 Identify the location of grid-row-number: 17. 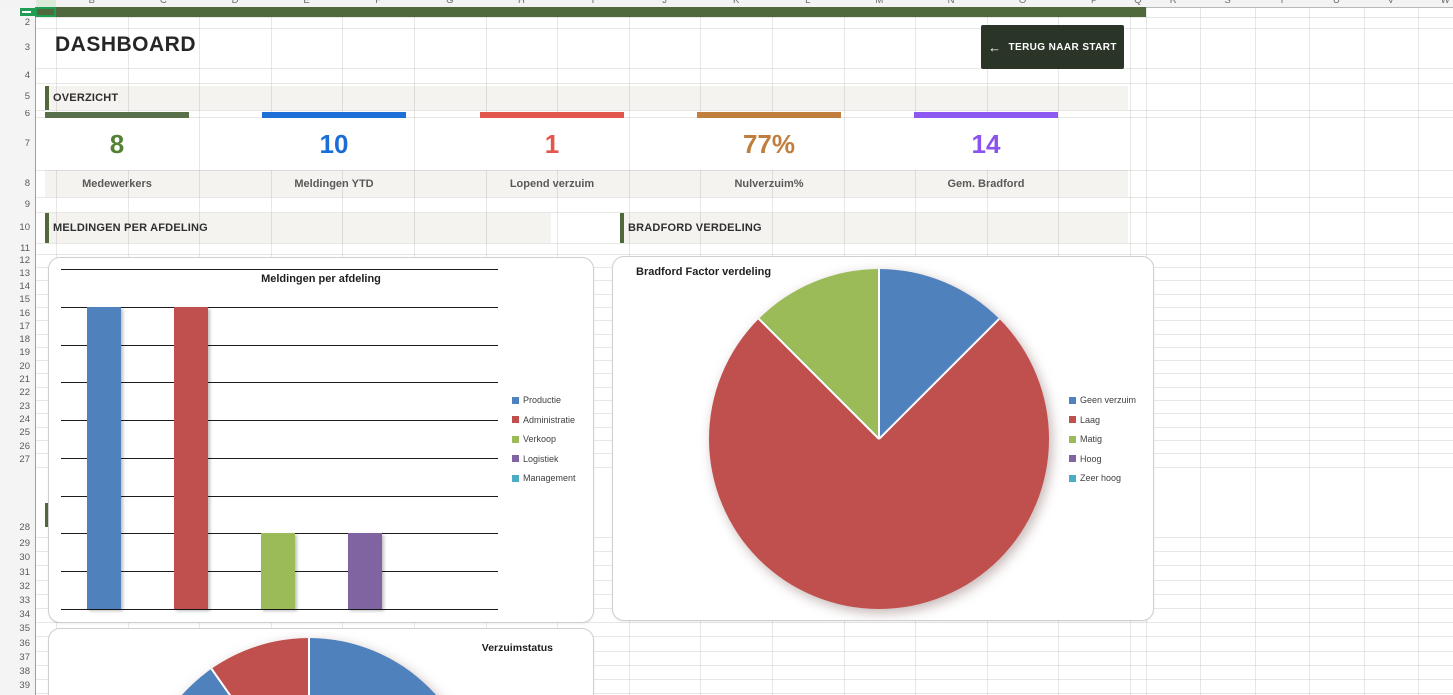
(24, 326).